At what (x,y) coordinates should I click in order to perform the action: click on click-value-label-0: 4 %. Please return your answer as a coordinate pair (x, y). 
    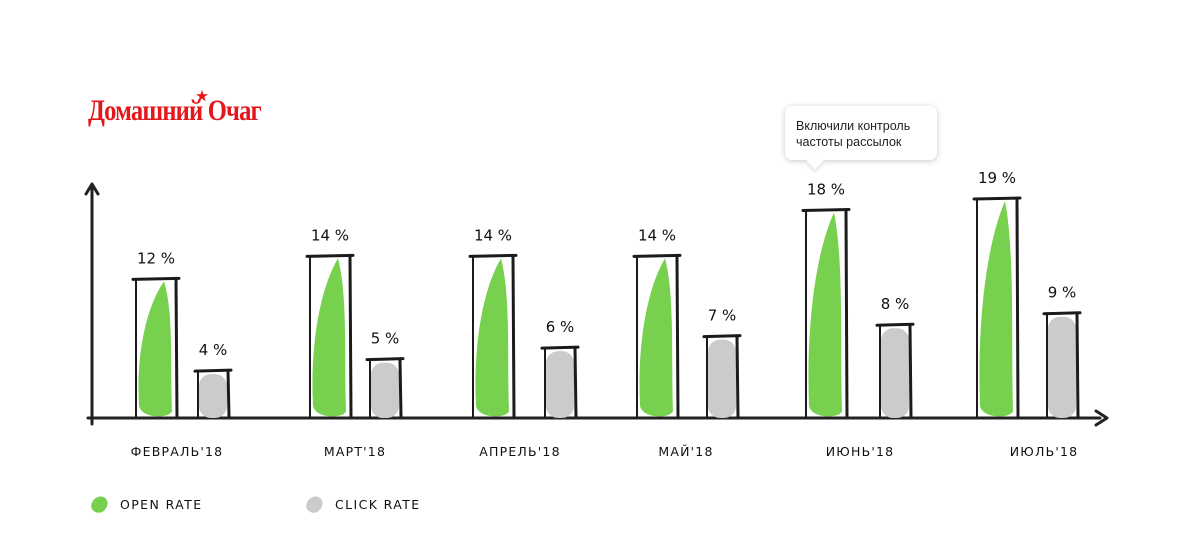
    Looking at the image, I should click on (213, 350).